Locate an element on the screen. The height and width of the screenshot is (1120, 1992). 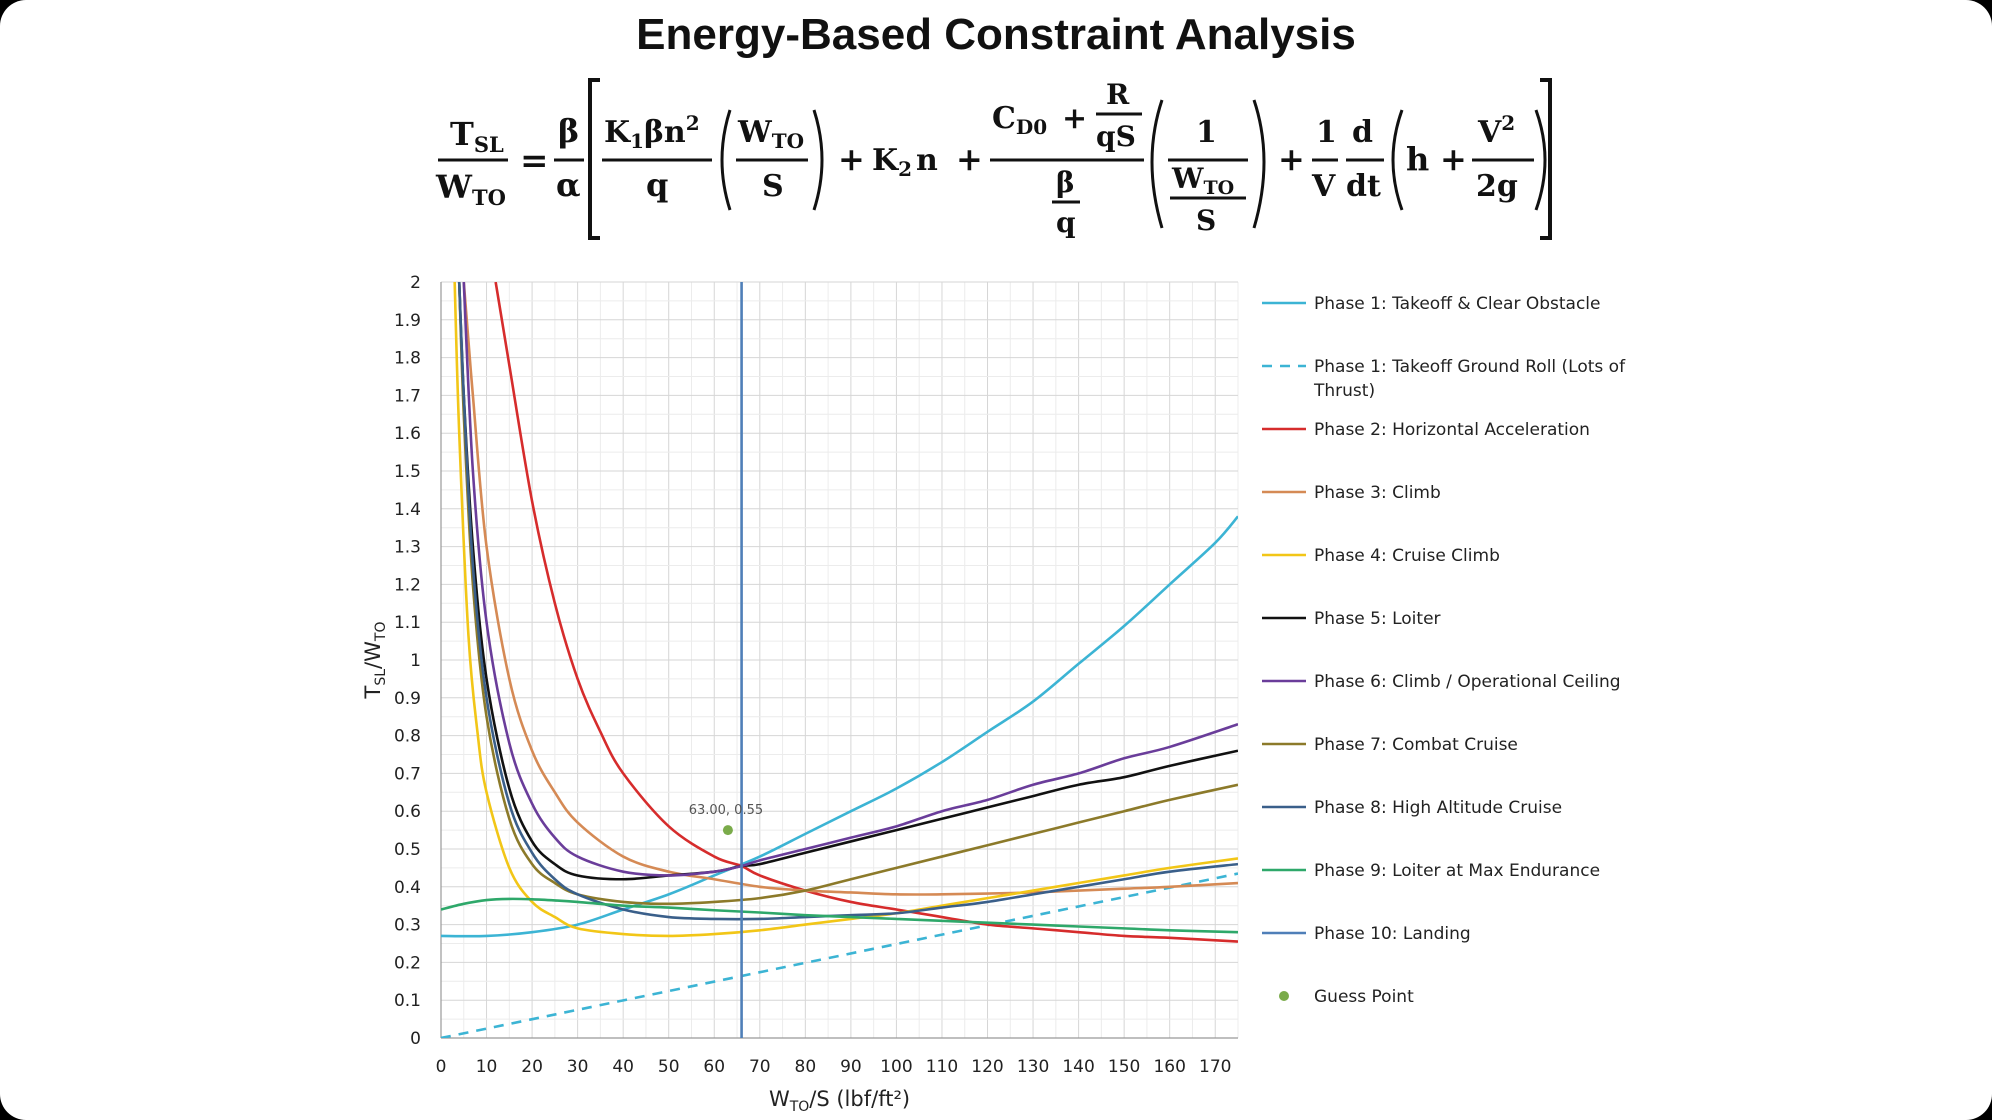
x-tick-label: 110 is located at coordinates (942, 1067).